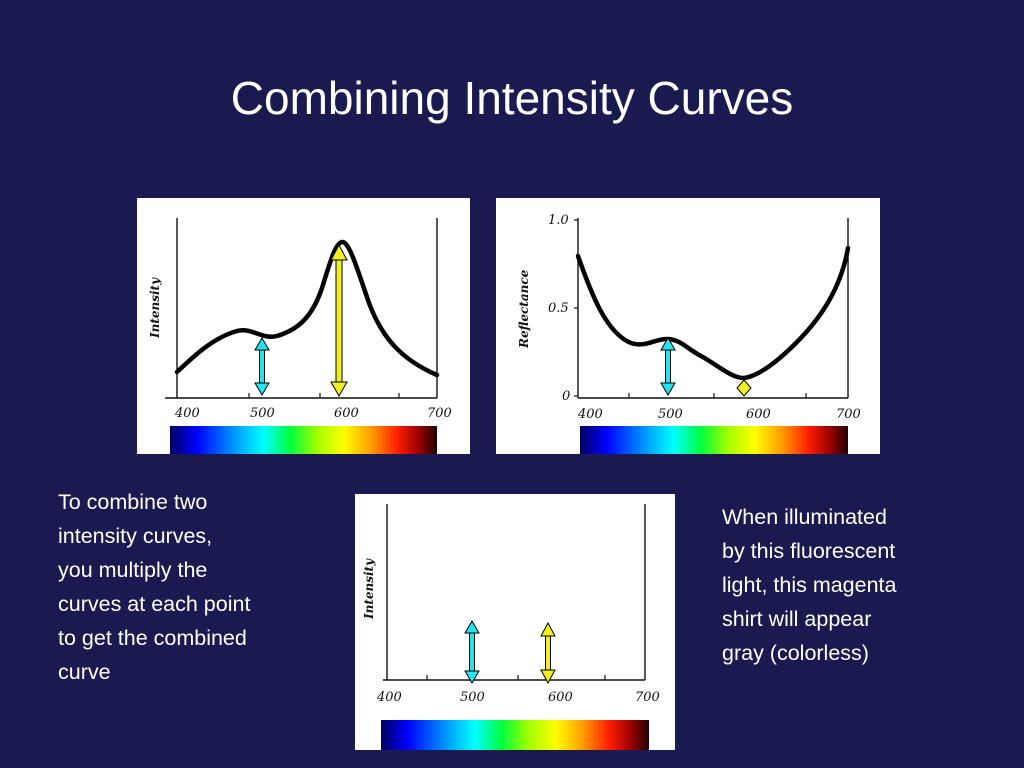  What do you see at coordinates (307, 308) in the screenshot?
I see `light-curve` at bounding box center [307, 308].